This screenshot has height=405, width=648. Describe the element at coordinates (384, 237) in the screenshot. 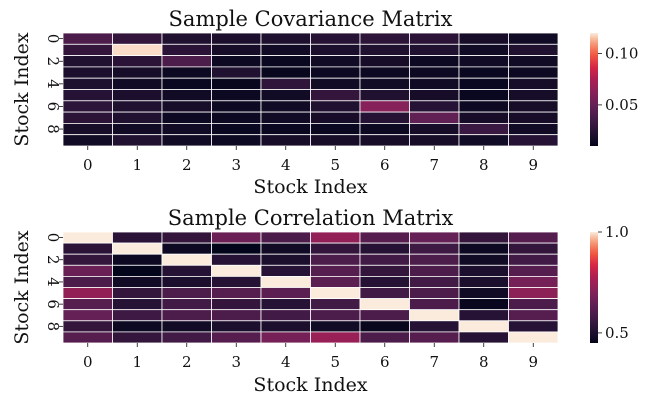

I see `heatmap-cell-r0-c6` at that location.